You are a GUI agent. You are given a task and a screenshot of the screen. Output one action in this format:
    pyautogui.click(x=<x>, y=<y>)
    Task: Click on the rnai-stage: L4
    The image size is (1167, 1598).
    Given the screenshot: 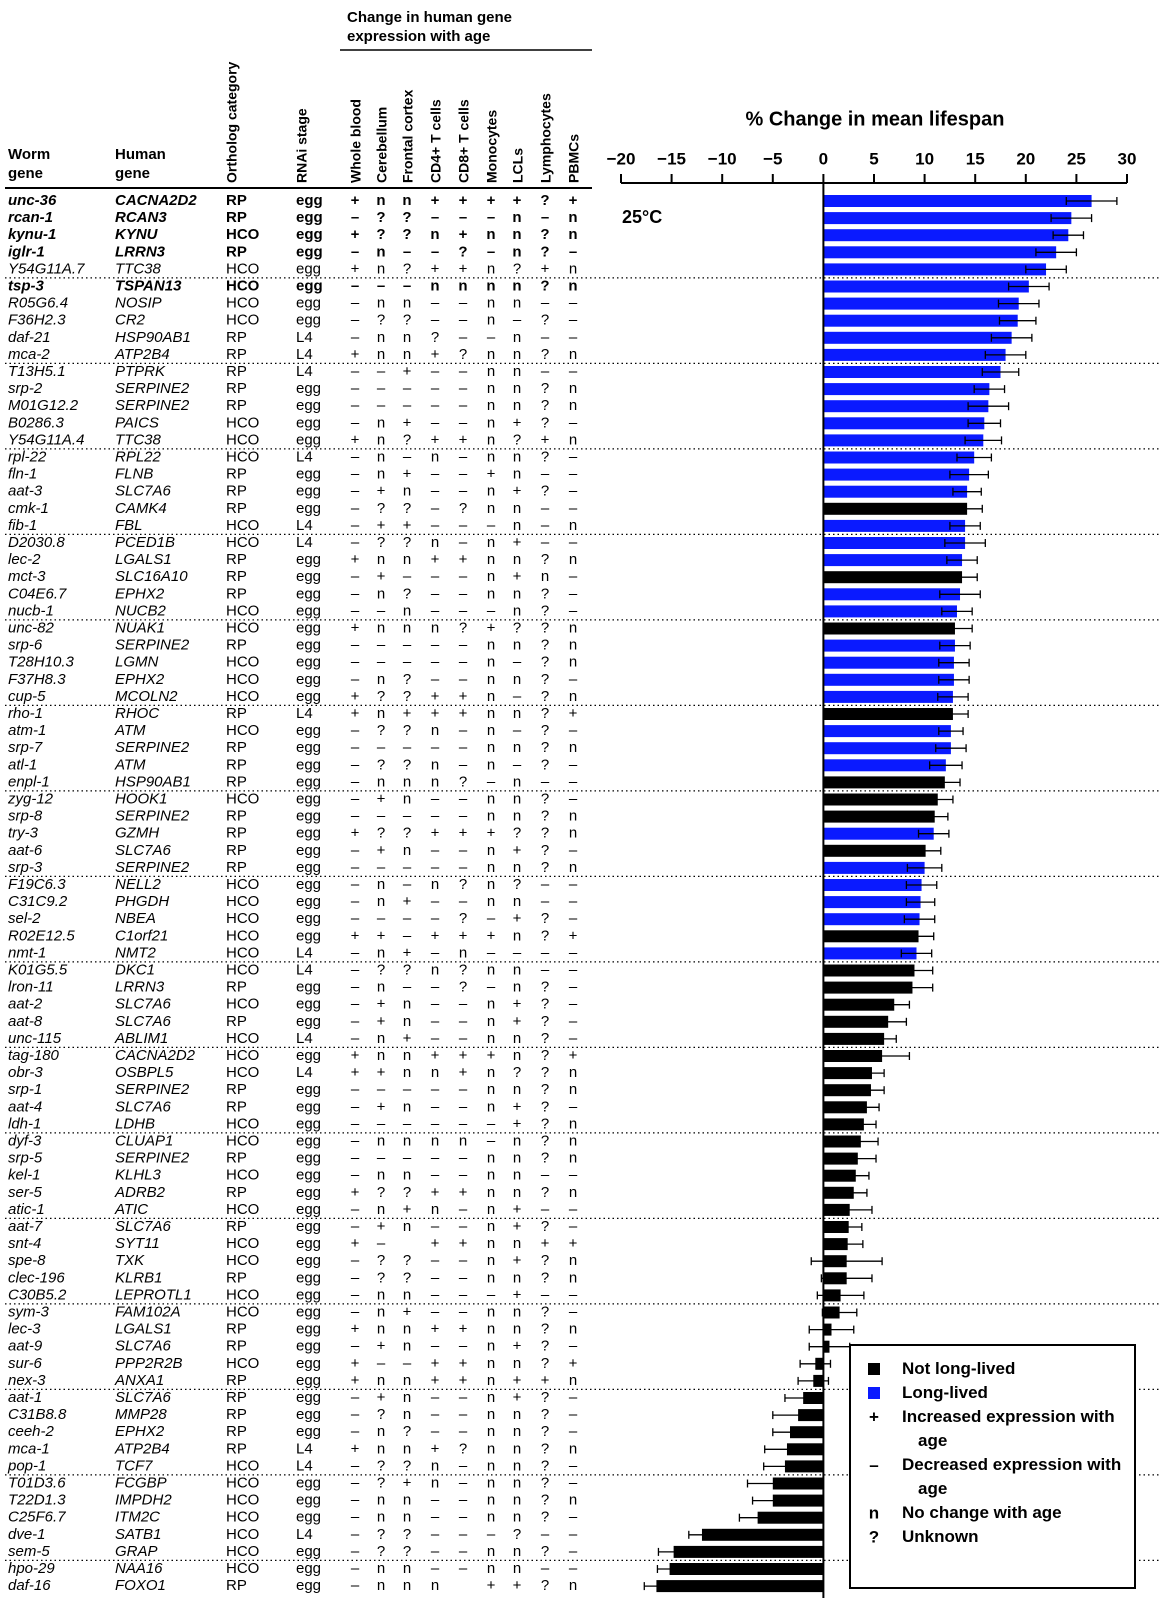 What is the action you would take?
    pyautogui.click(x=304, y=1072)
    